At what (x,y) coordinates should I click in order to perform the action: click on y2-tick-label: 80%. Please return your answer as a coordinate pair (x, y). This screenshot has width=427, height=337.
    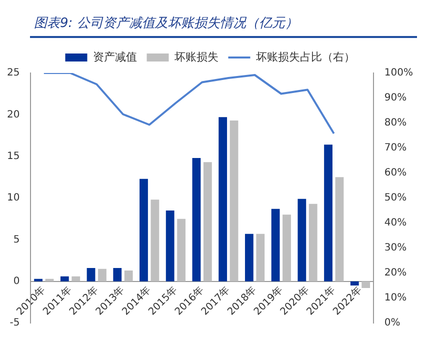
    Looking at the image, I should click on (395, 123).